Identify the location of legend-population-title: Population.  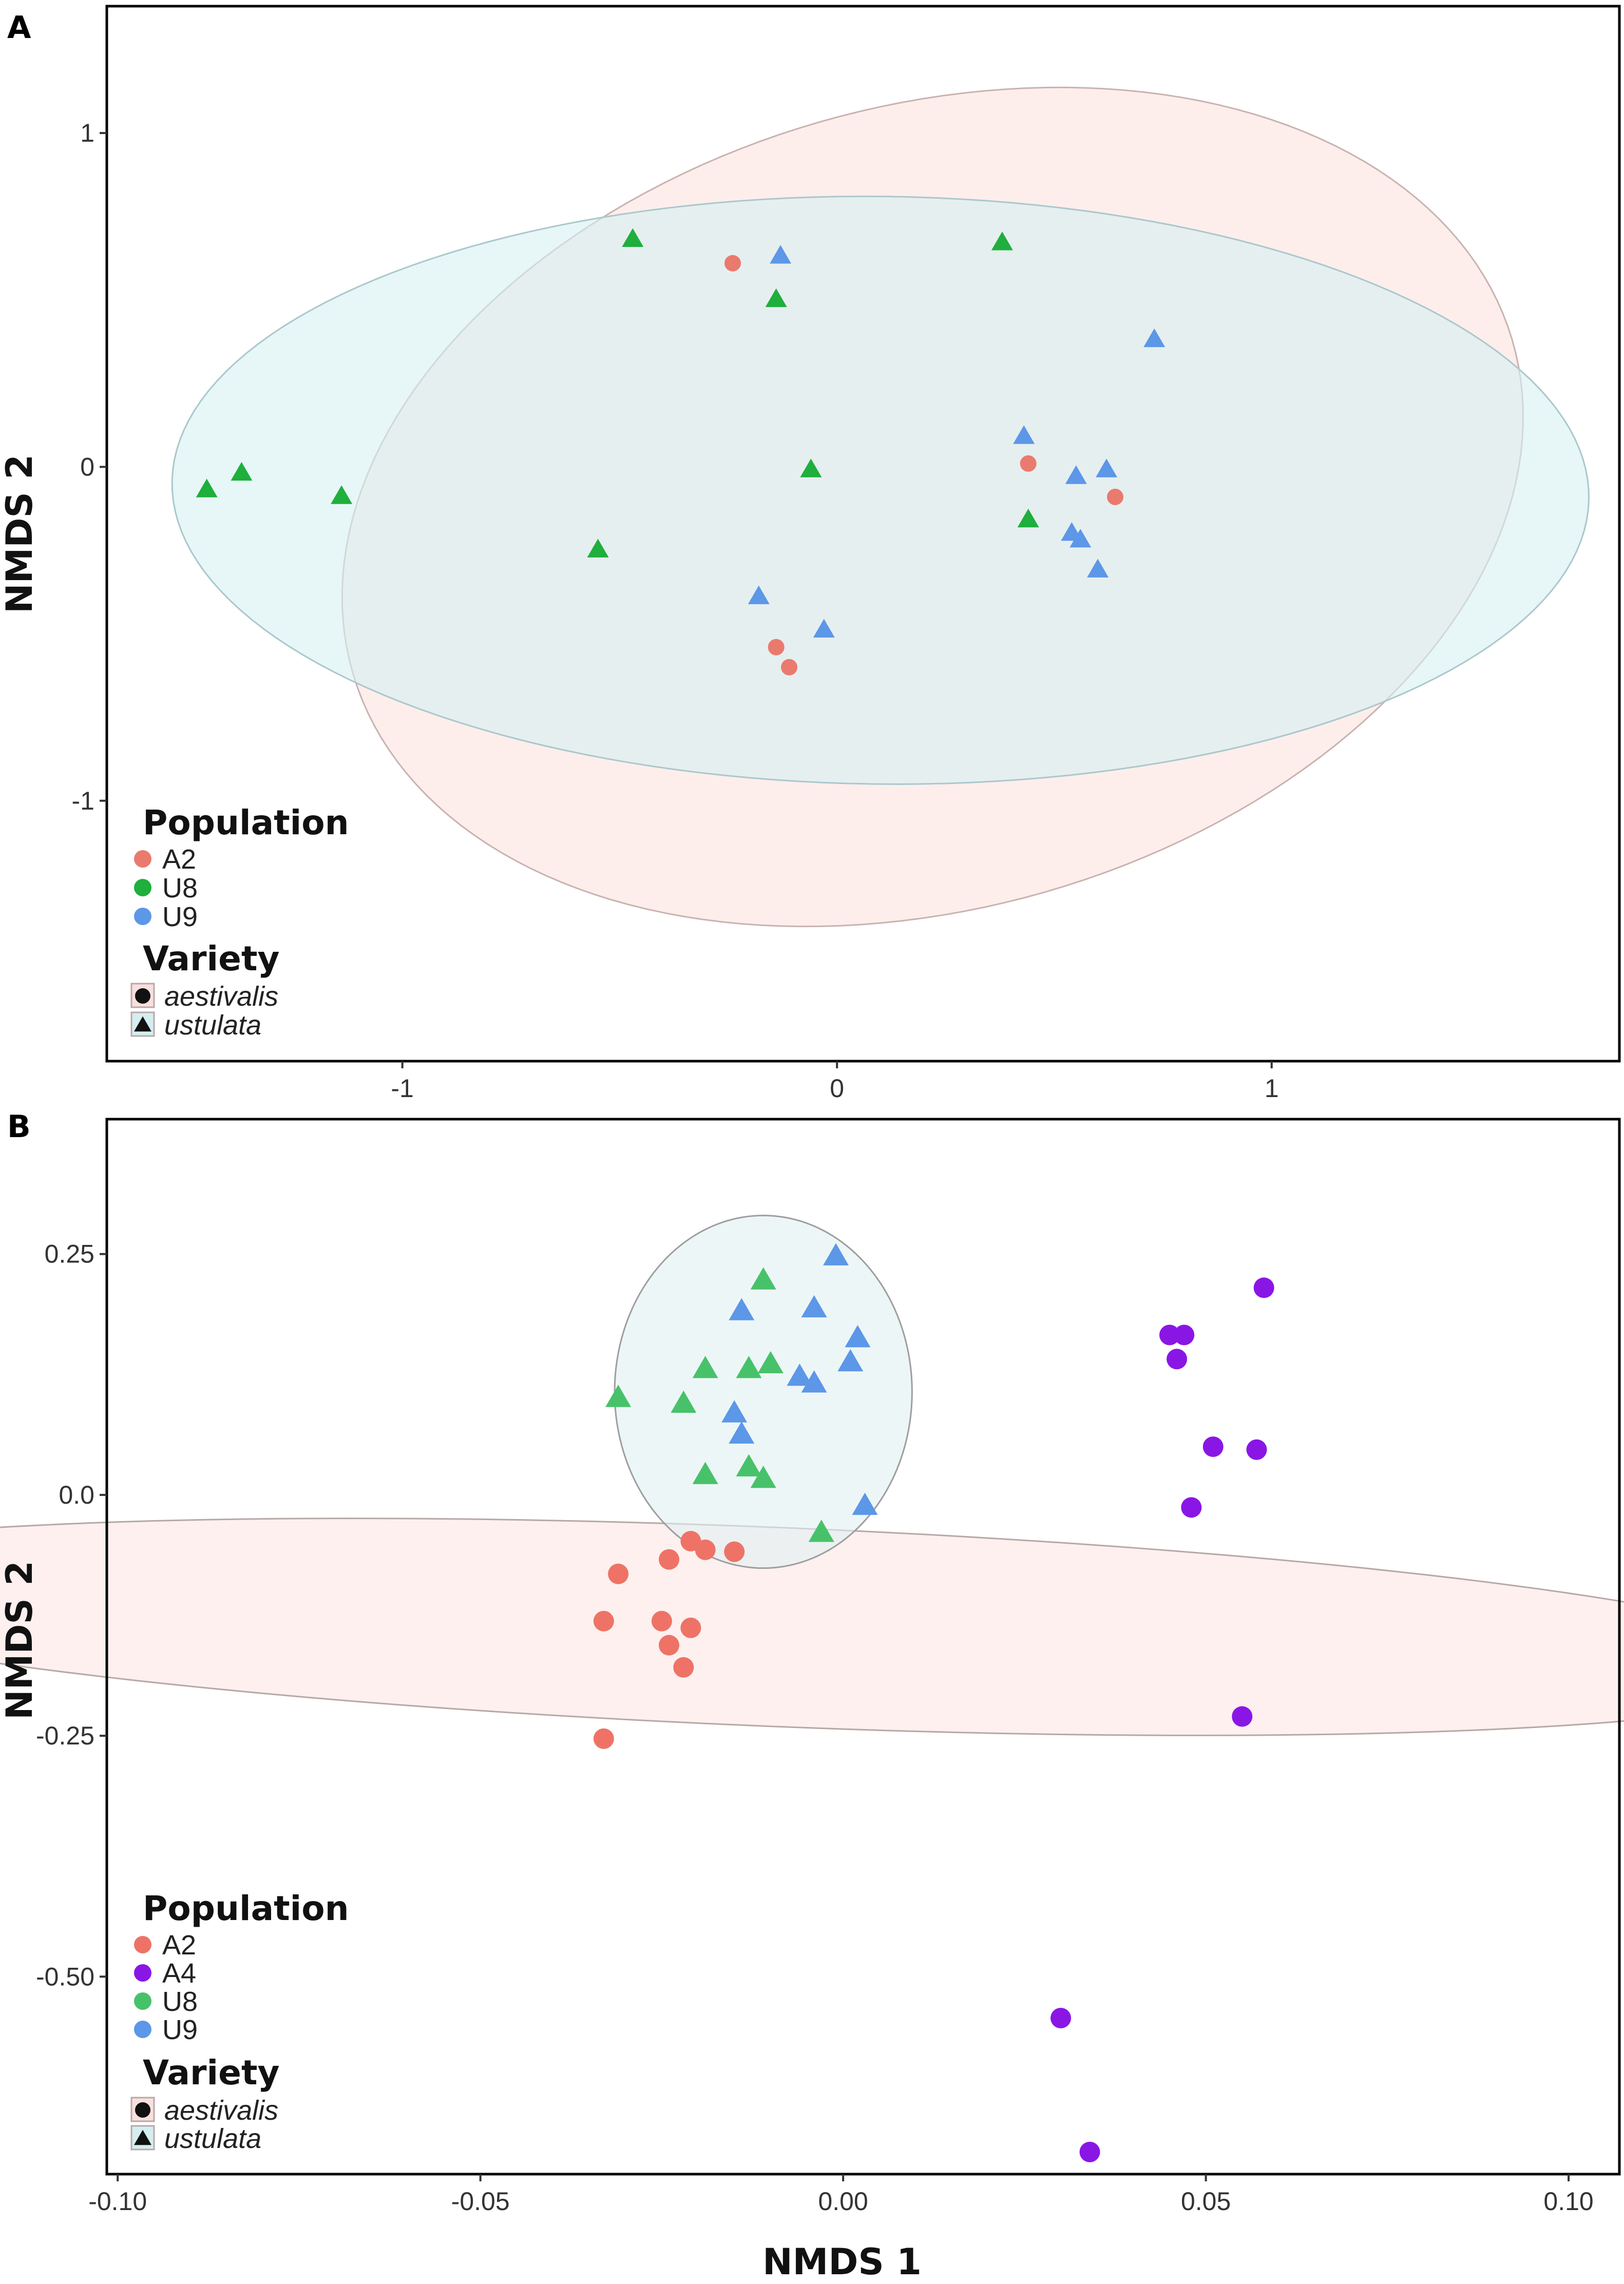
(246, 1908).